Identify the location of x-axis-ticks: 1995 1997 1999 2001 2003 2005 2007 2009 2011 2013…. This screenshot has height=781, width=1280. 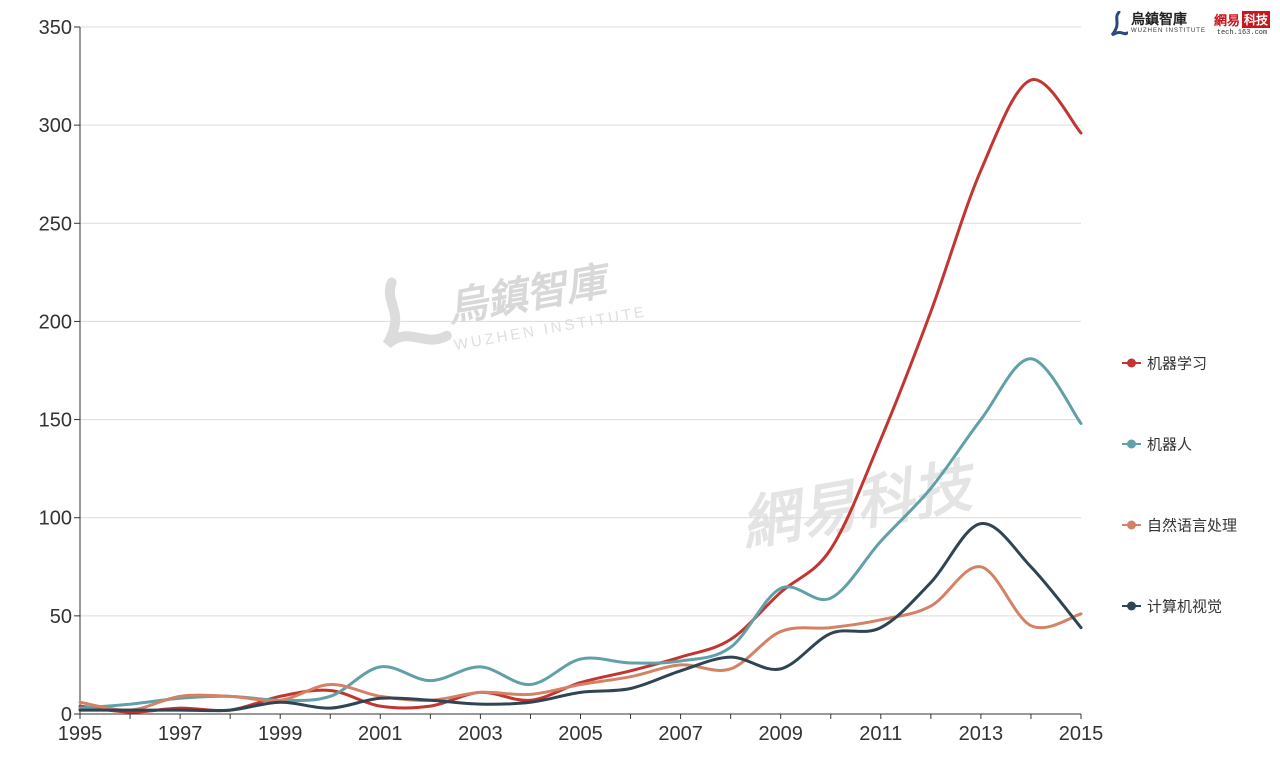
(581, 729).